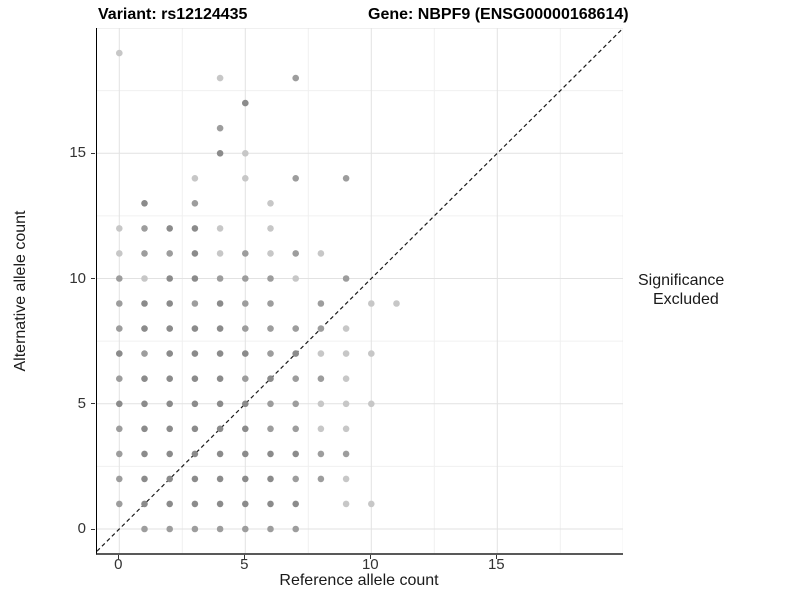 This screenshot has width=800, height=600. What do you see at coordinates (81, 528) in the screenshot?
I see `y-tick-label: 0` at bounding box center [81, 528].